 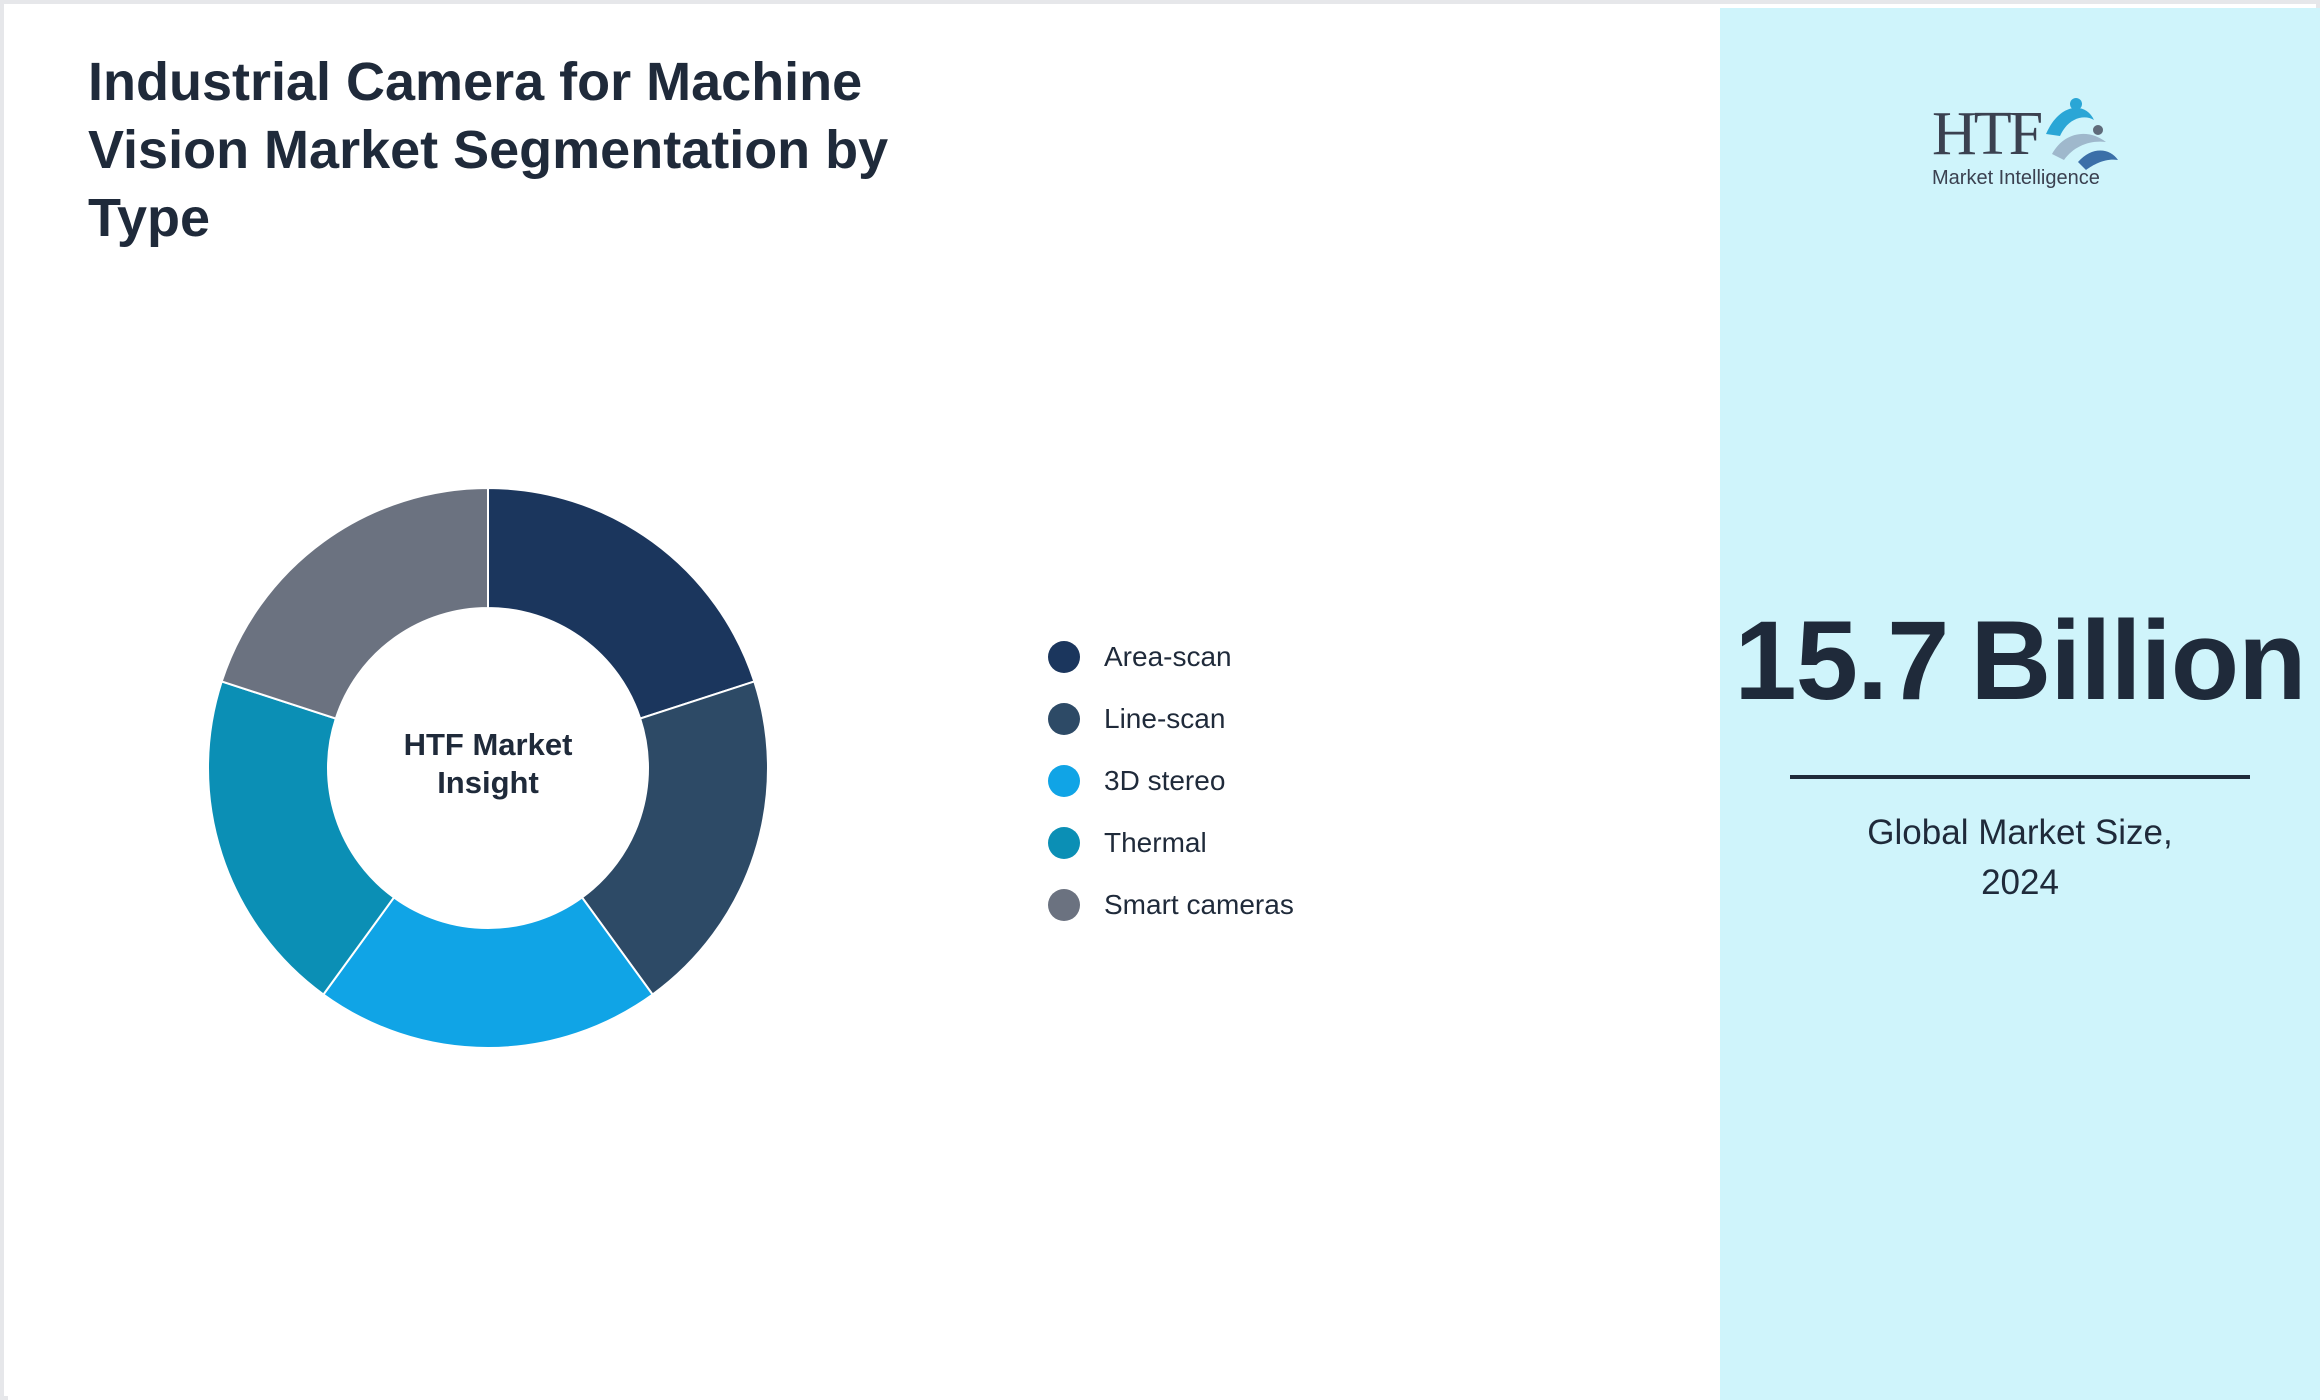 What do you see at coordinates (1258, 843) in the screenshot?
I see `legend-item-thermal: Thermal` at bounding box center [1258, 843].